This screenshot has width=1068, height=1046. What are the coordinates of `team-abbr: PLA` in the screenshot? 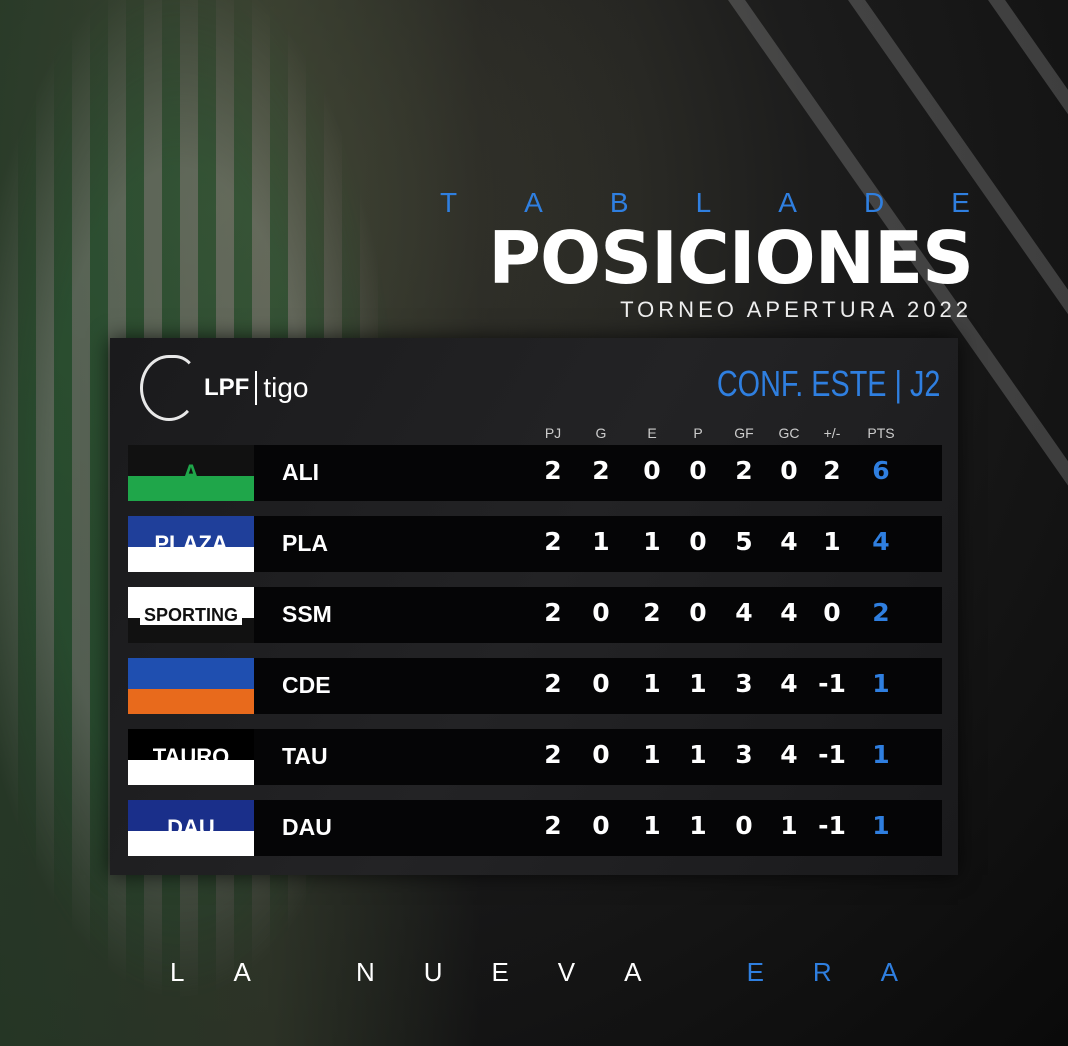 It's located at (305, 543).